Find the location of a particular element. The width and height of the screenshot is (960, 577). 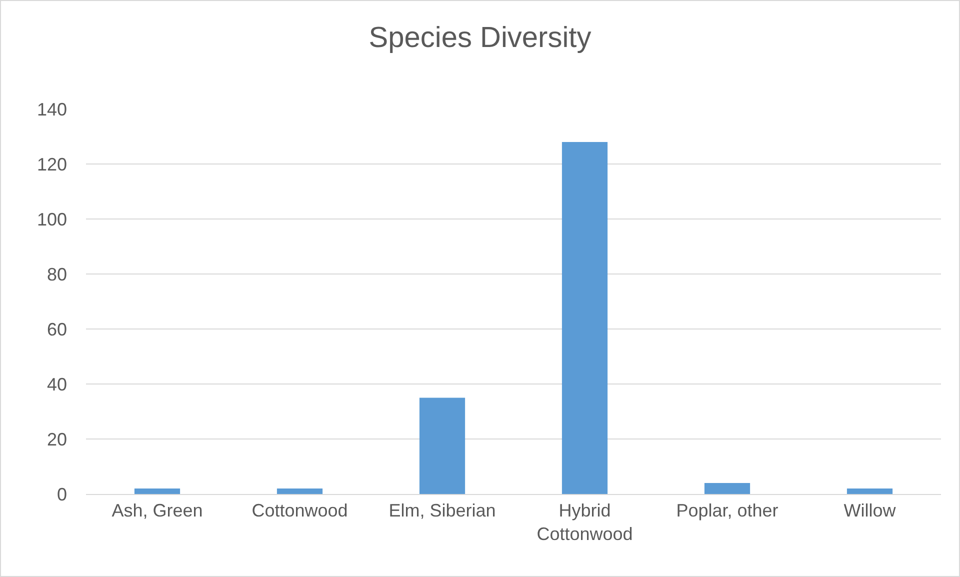

x-tick-label: Cottonwood is located at coordinates (300, 510).